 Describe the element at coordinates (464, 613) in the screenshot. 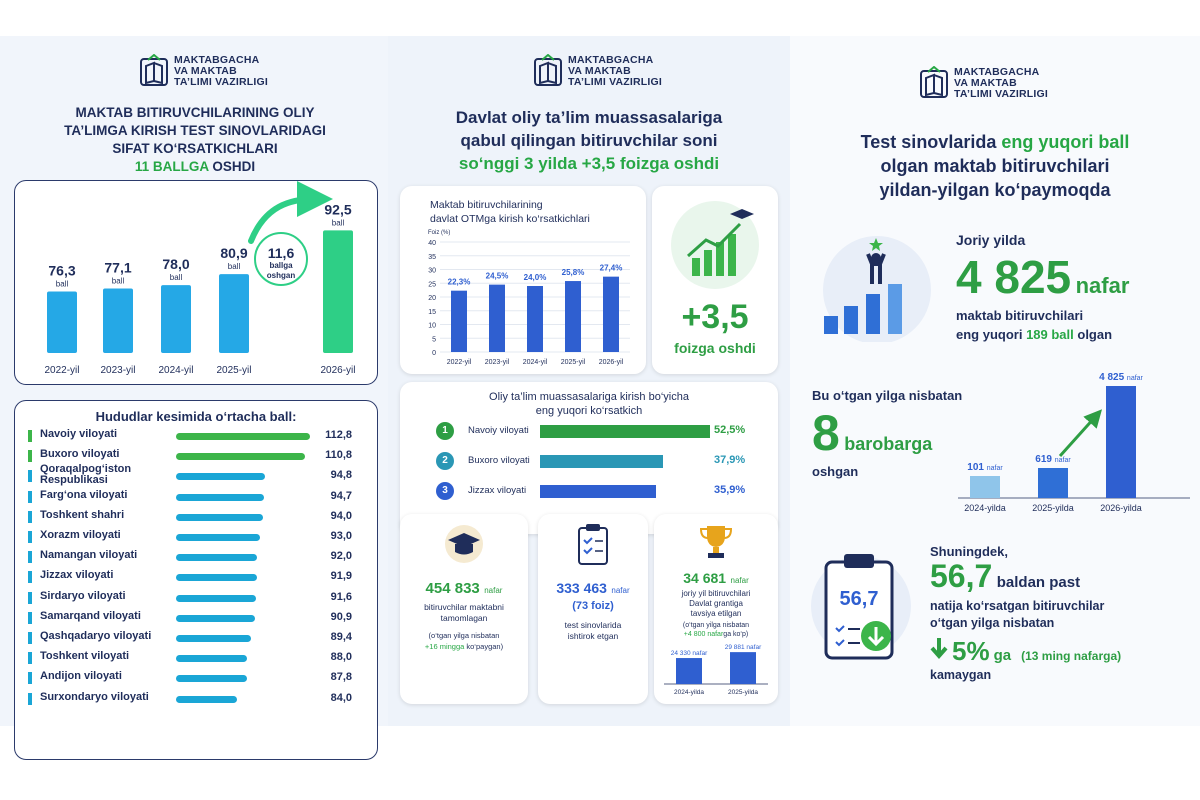

I see `graduates-caption: bitiruvchilar maktabni tamomlagan` at that location.